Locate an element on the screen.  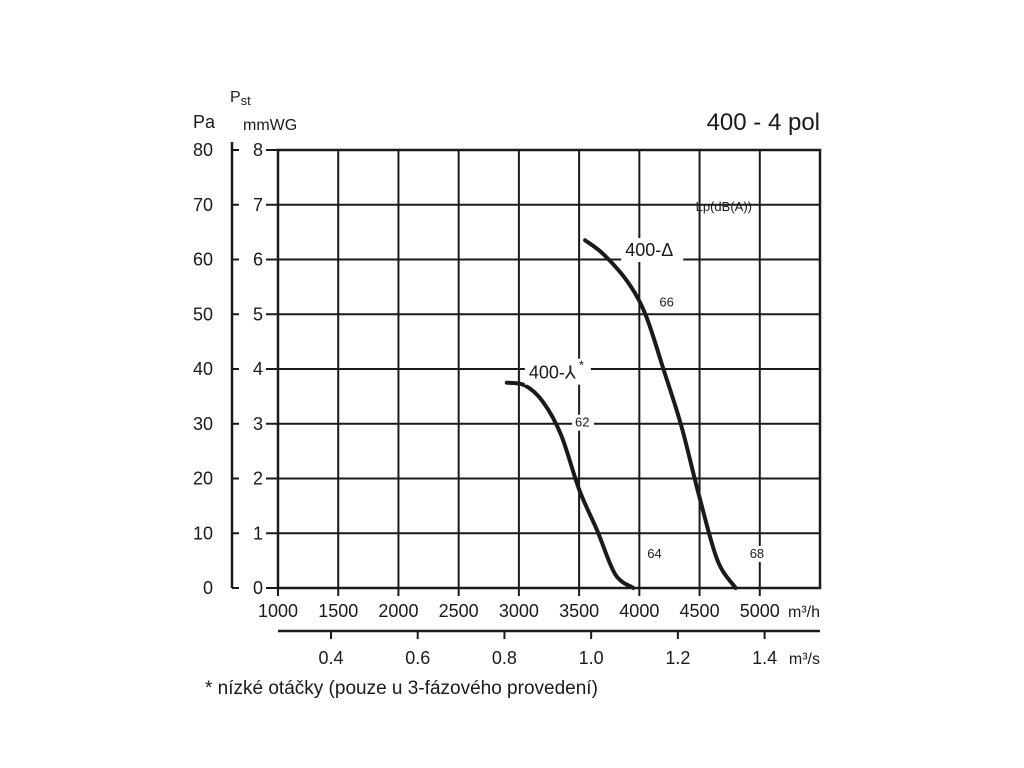
y-left-tick-label: 0 is located at coordinates (208, 588).